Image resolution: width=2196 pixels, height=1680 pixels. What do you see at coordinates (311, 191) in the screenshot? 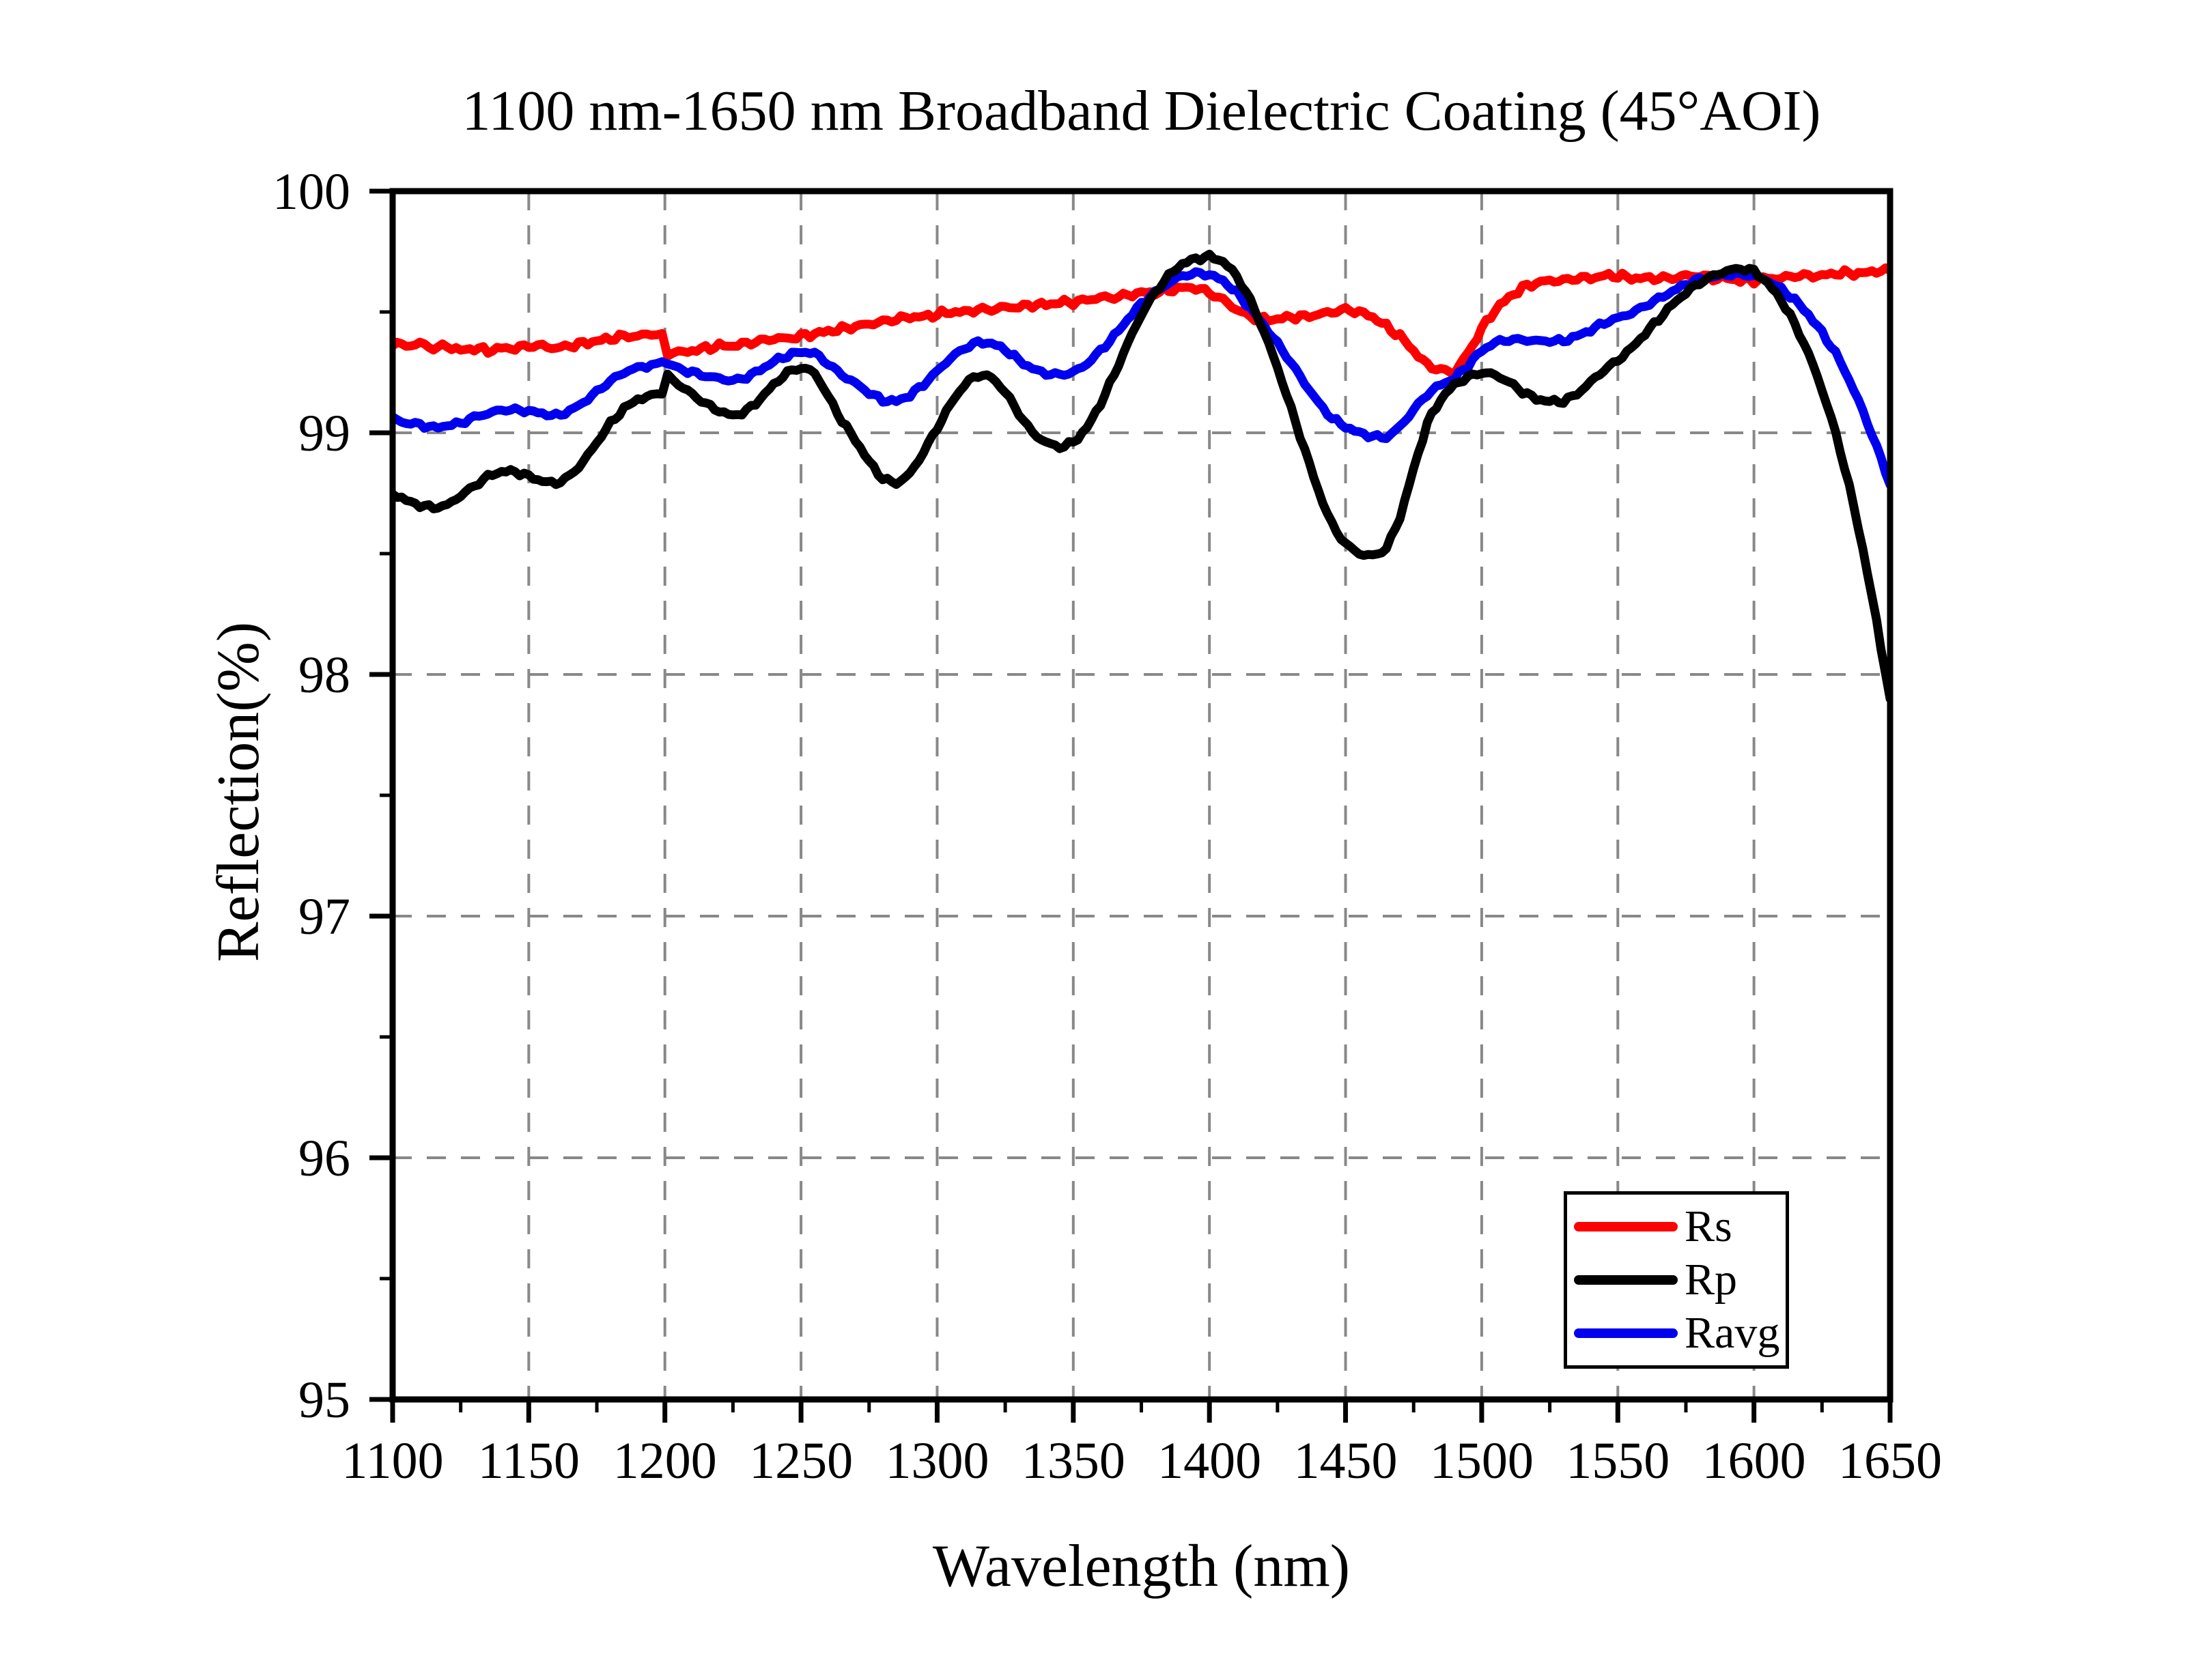
I see `y-tick-label: 100` at bounding box center [311, 191].